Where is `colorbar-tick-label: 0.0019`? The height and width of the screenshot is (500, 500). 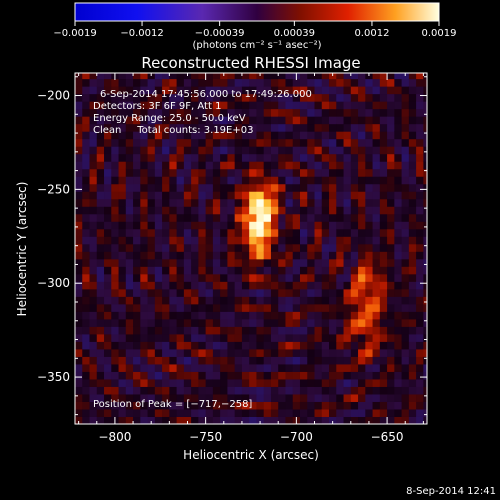 colorbar-tick-label: 0.0019 is located at coordinates (439, 33).